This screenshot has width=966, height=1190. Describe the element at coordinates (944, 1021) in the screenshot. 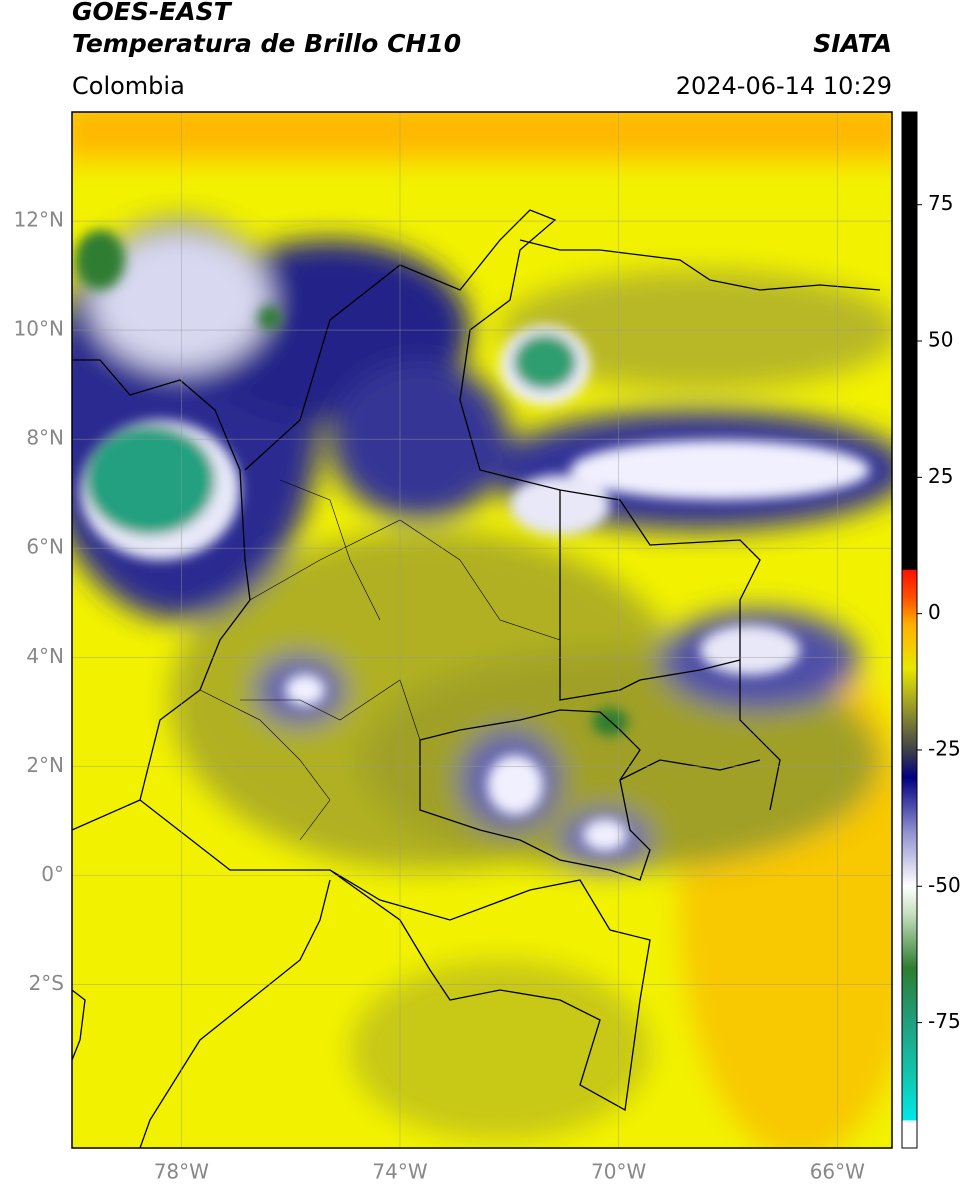

I see `colorbar-tick-label: -75` at that location.